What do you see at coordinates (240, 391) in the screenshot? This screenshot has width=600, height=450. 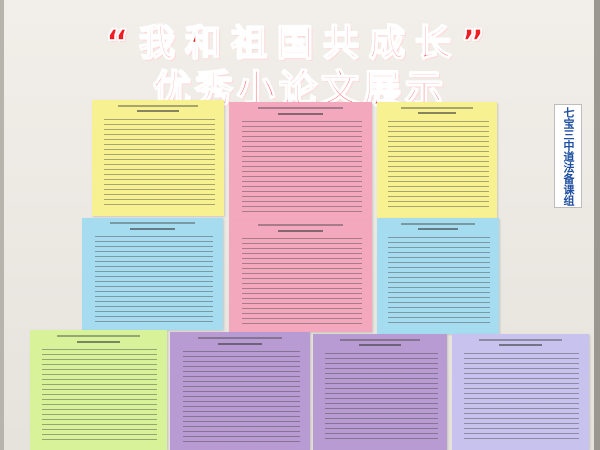 I see `essay-paper-purple-left` at bounding box center [240, 391].